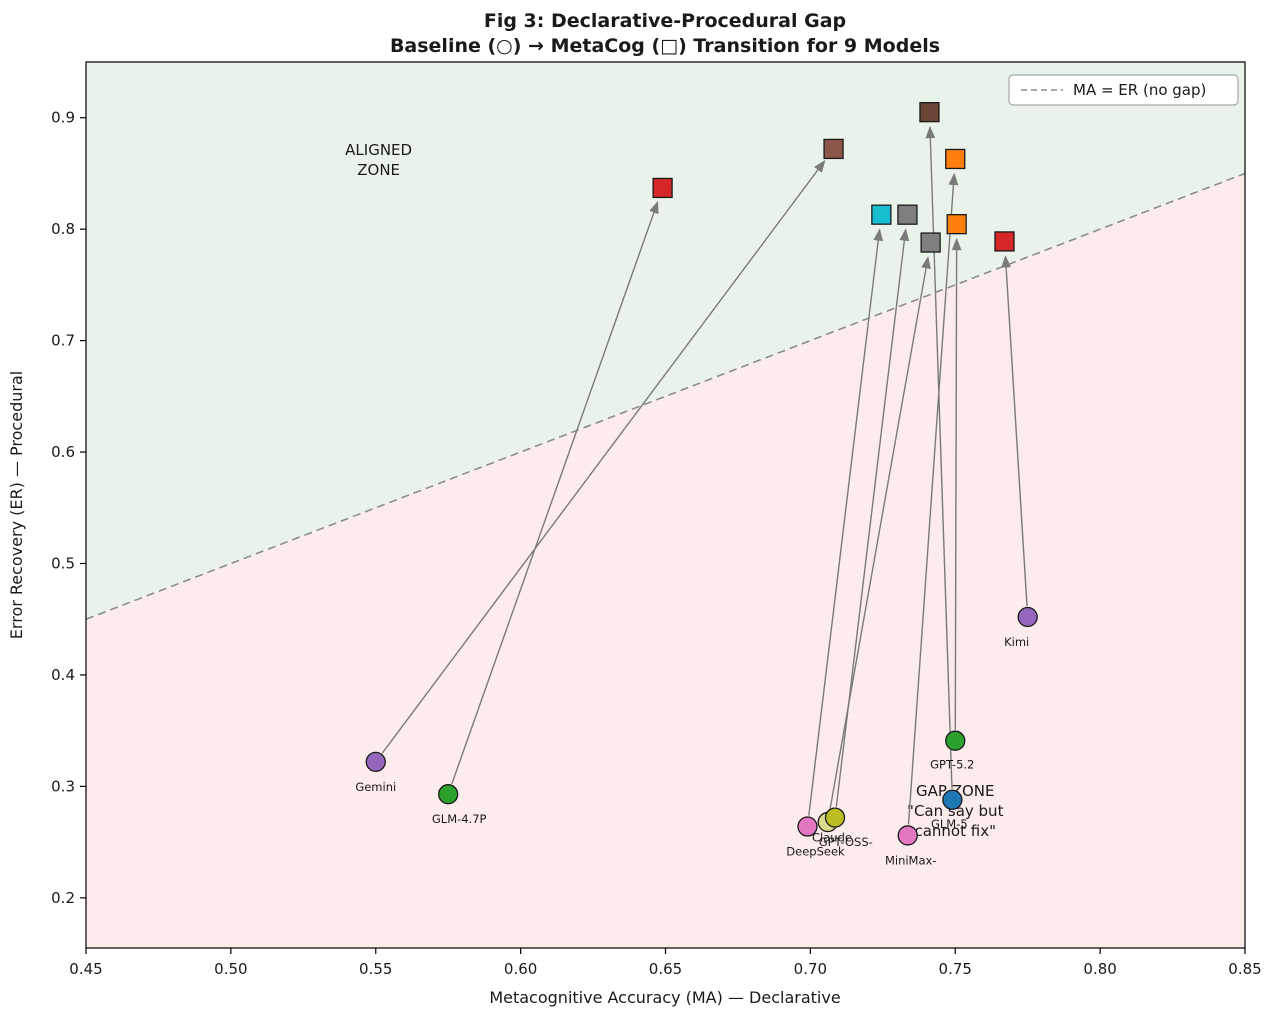  I want to click on metacog-marker-minimax, so click(955, 159).